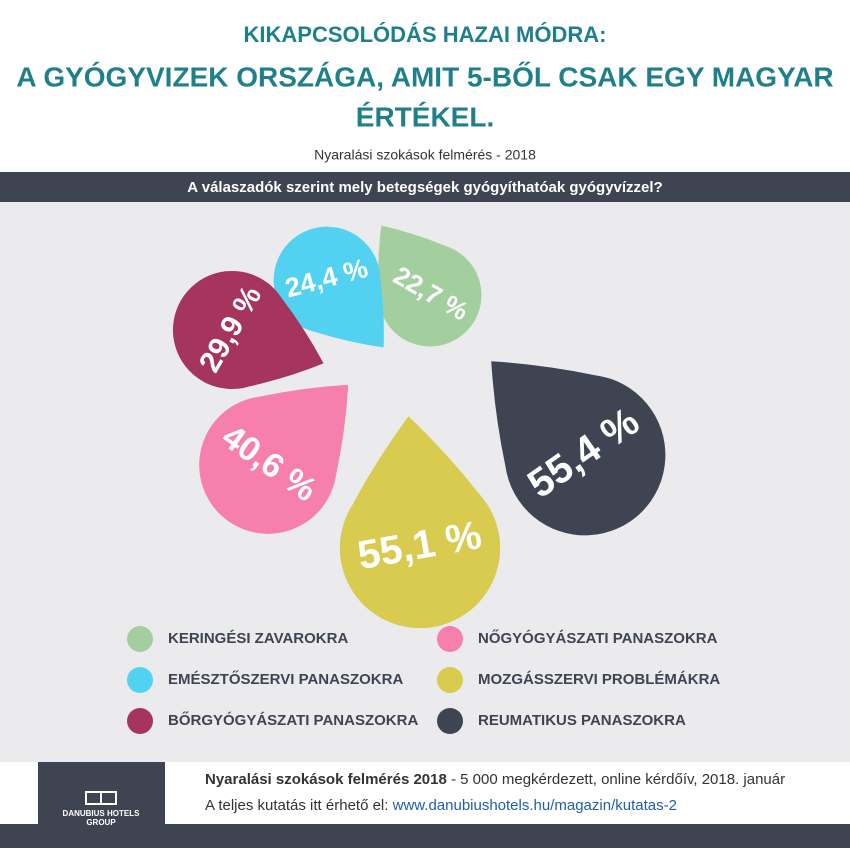  Describe the element at coordinates (425, 116) in the screenshot. I see `title-line: ÉRTÉKEL.` at that location.